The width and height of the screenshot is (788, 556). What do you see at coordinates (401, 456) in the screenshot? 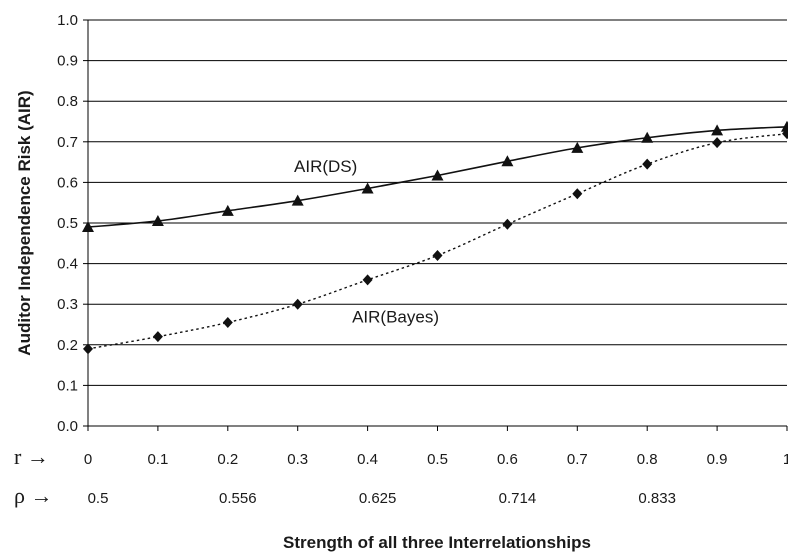
I see `r-axis-row: r → 0 0.1 0.2 0.3 0.4 0.5 0.6 0.7 0.8 0.9 1` at bounding box center [401, 456].